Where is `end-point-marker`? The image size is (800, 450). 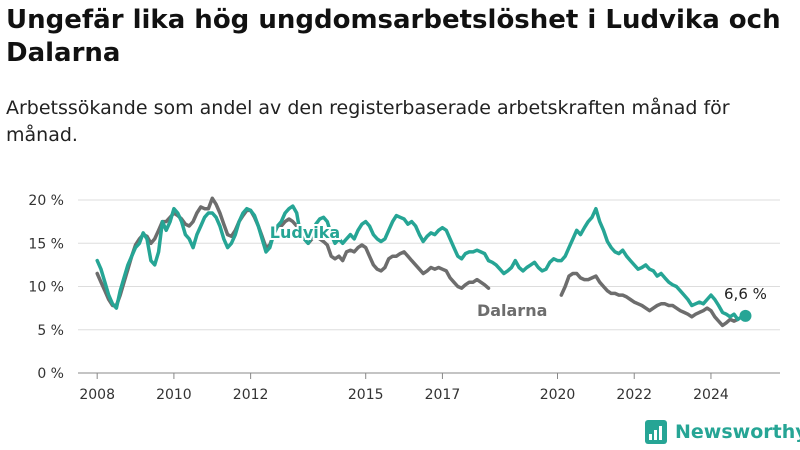 end-point-marker is located at coordinates (745, 315).